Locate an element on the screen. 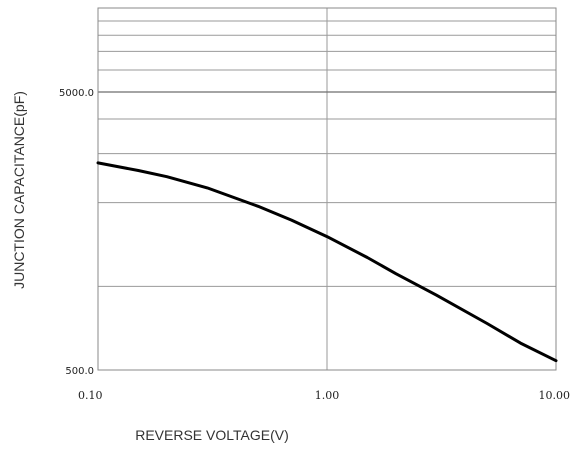 The height and width of the screenshot is (450, 572). y-axis-label: JUNCTION CAPACITANCE(pF) is located at coordinates (19, 190).